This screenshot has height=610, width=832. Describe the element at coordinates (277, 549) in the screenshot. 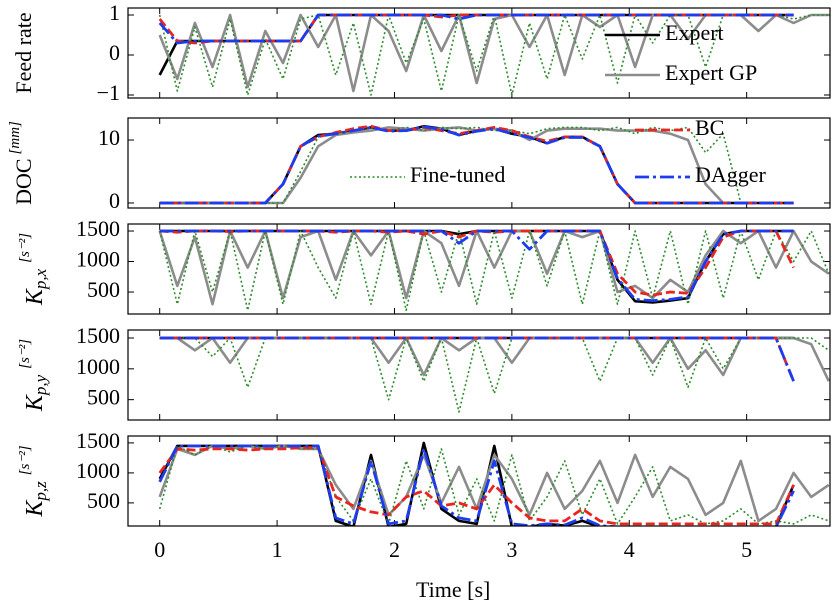

I see `x-tick-label: 1` at that location.